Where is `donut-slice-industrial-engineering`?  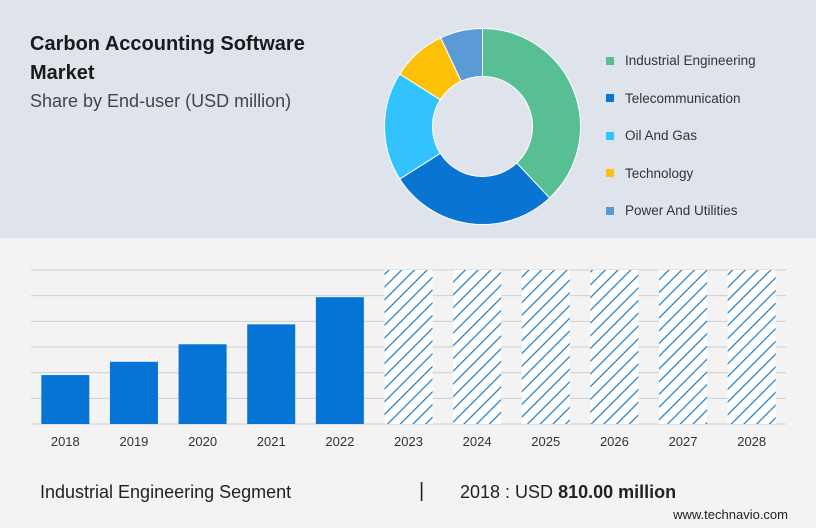
donut-slice-industrial-engineering is located at coordinates (531, 113).